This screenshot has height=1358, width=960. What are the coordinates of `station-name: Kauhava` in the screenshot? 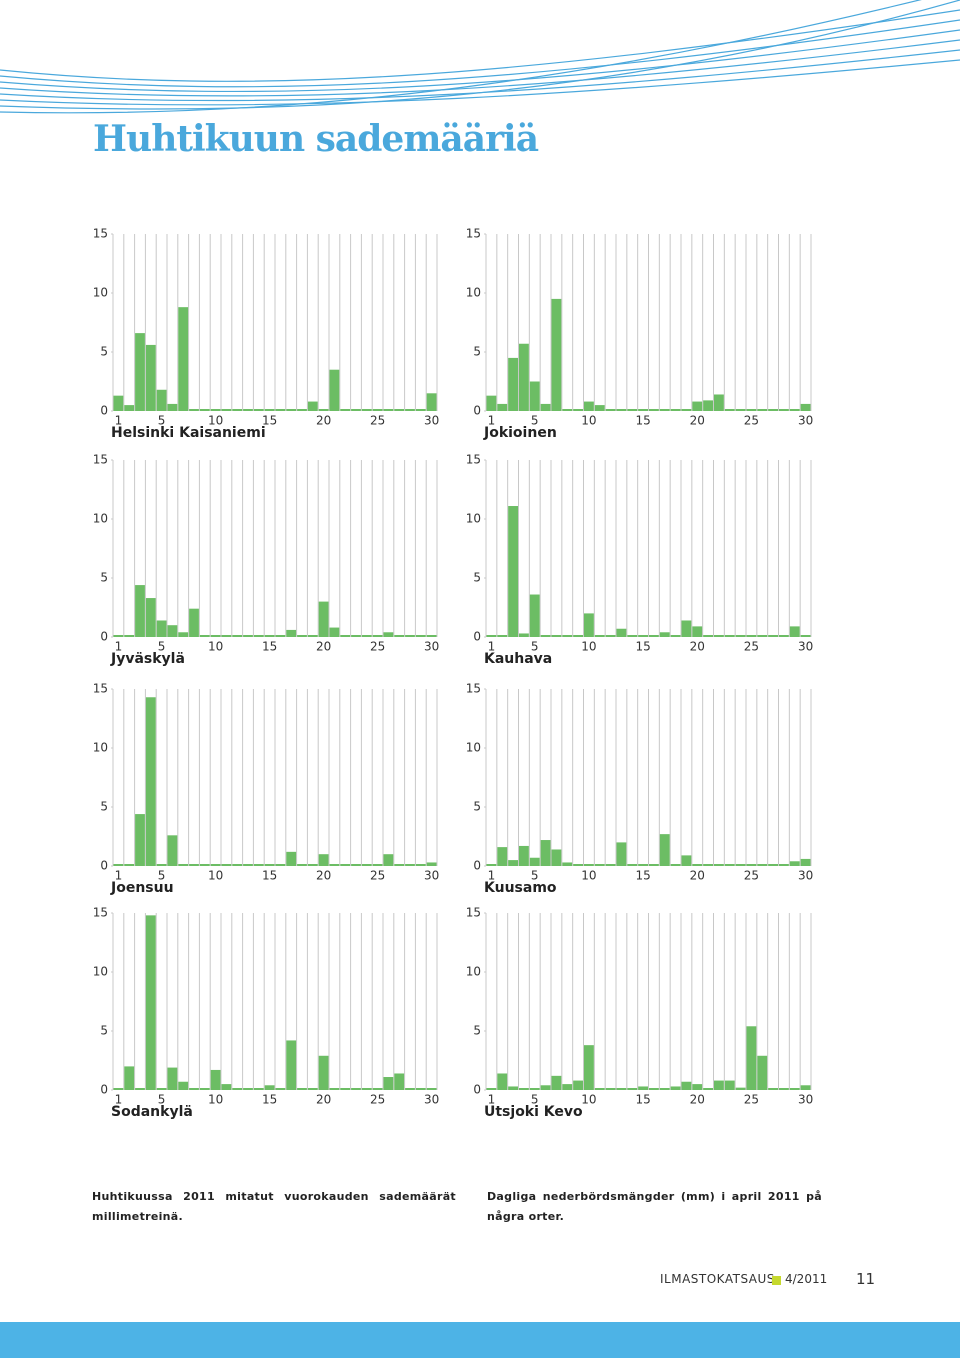 It's located at (518, 659).